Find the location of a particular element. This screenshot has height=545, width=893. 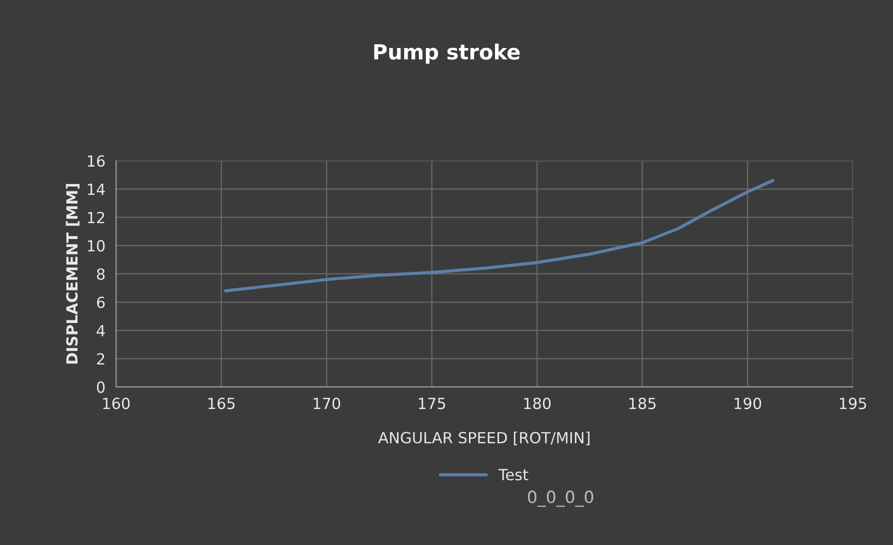

x-axis-title: ANGULAR SPEED [ROT/MIN] is located at coordinates (484, 439).